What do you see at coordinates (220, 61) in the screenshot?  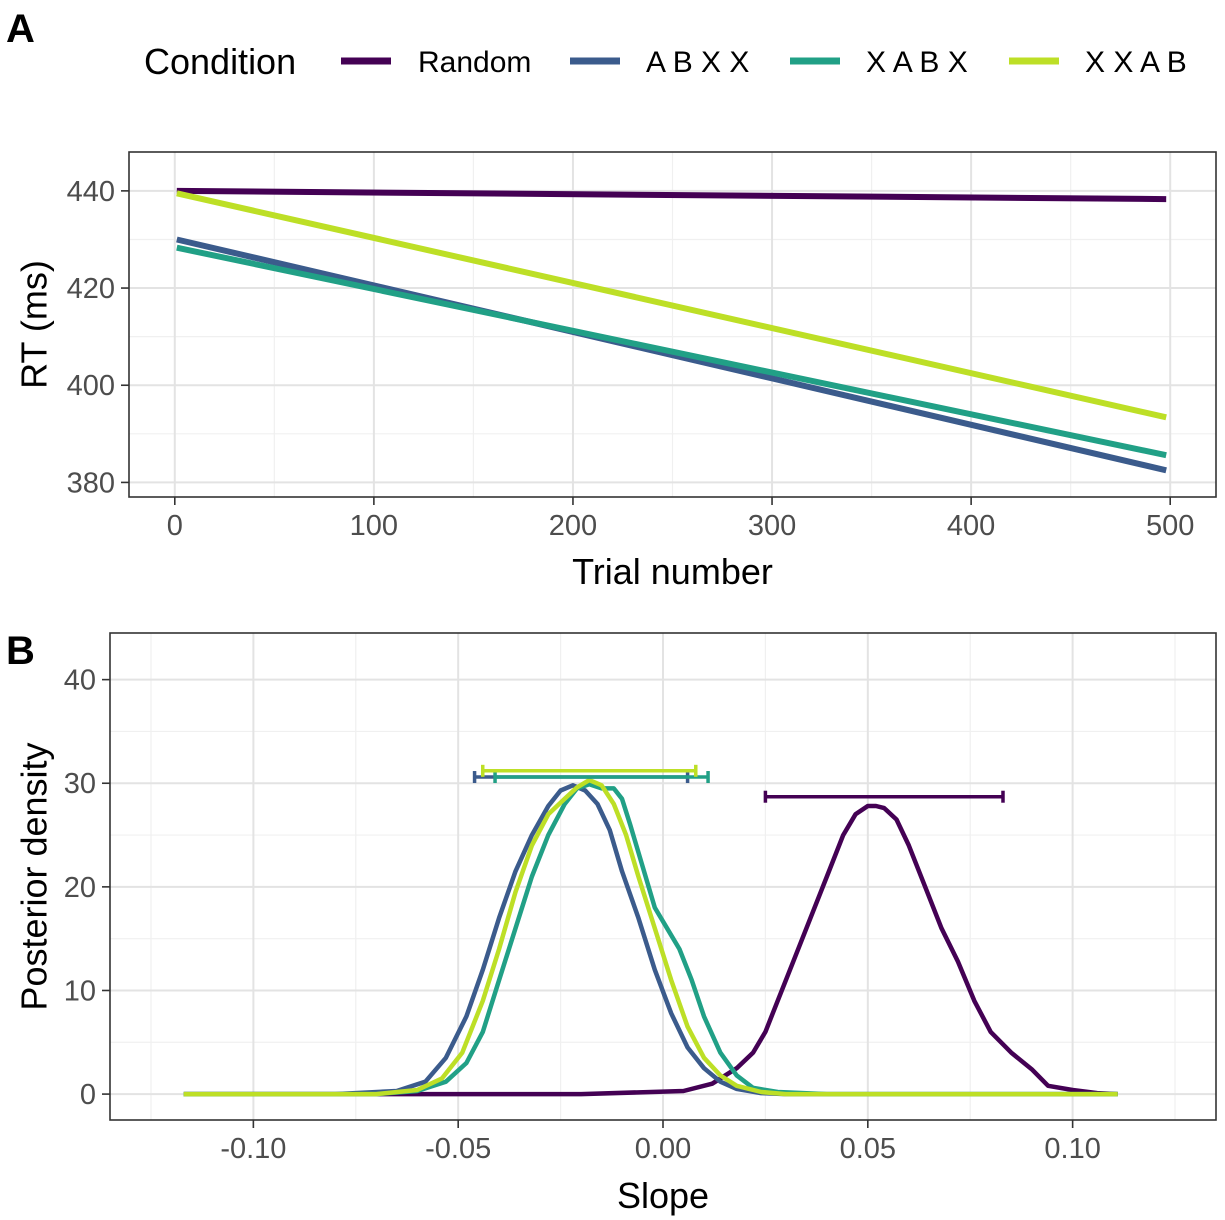 I see `legend-title: Condition` at bounding box center [220, 61].